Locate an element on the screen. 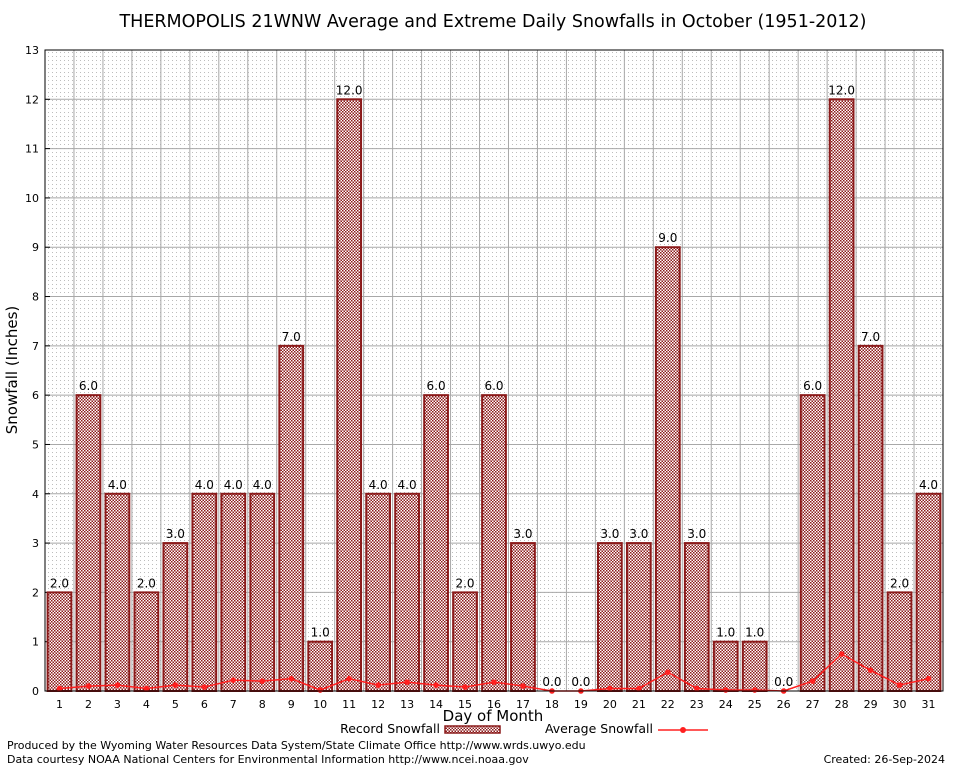 The width and height of the screenshot is (954, 772). y-tick-label: 4 is located at coordinates (35, 494).